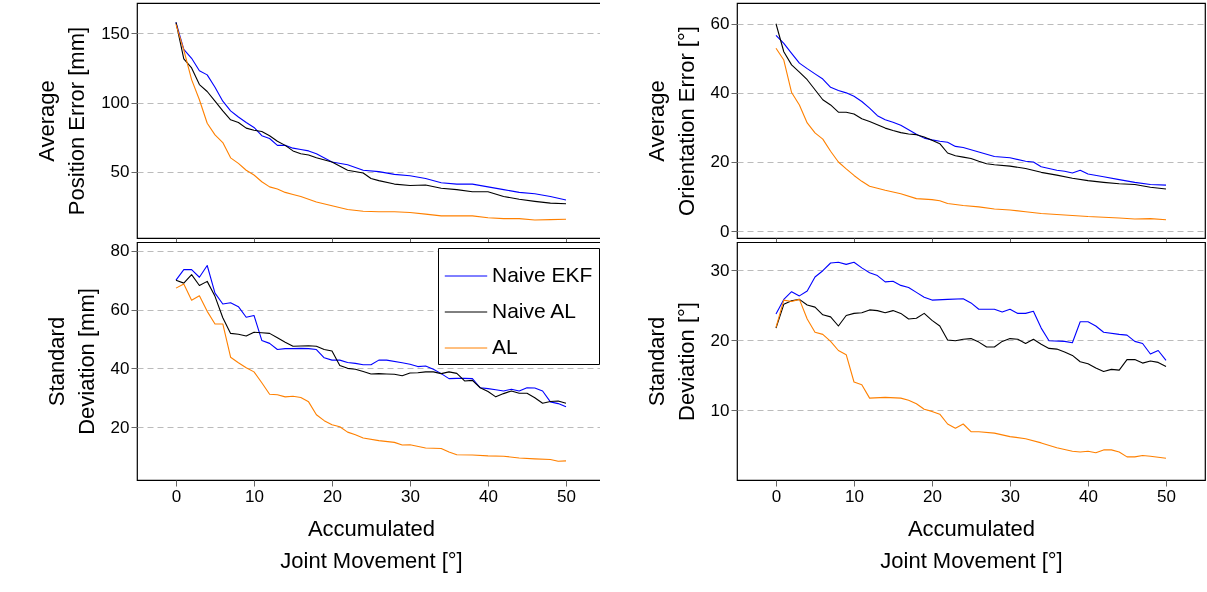 The width and height of the screenshot is (1207, 592). Describe the element at coordinates (71, 361) in the screenshot. I see `y-axis-title: Standard Deviation [mm]` at that location.